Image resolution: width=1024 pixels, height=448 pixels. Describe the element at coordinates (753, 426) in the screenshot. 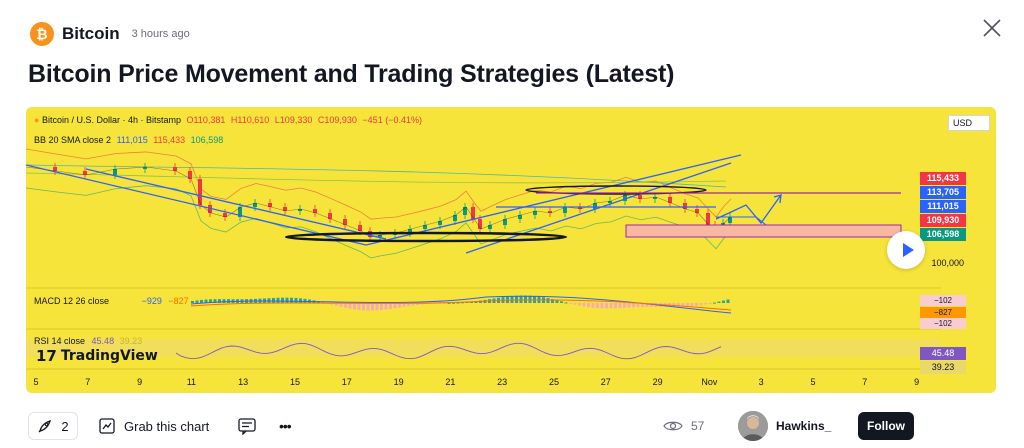

I see `avatar` at that location.